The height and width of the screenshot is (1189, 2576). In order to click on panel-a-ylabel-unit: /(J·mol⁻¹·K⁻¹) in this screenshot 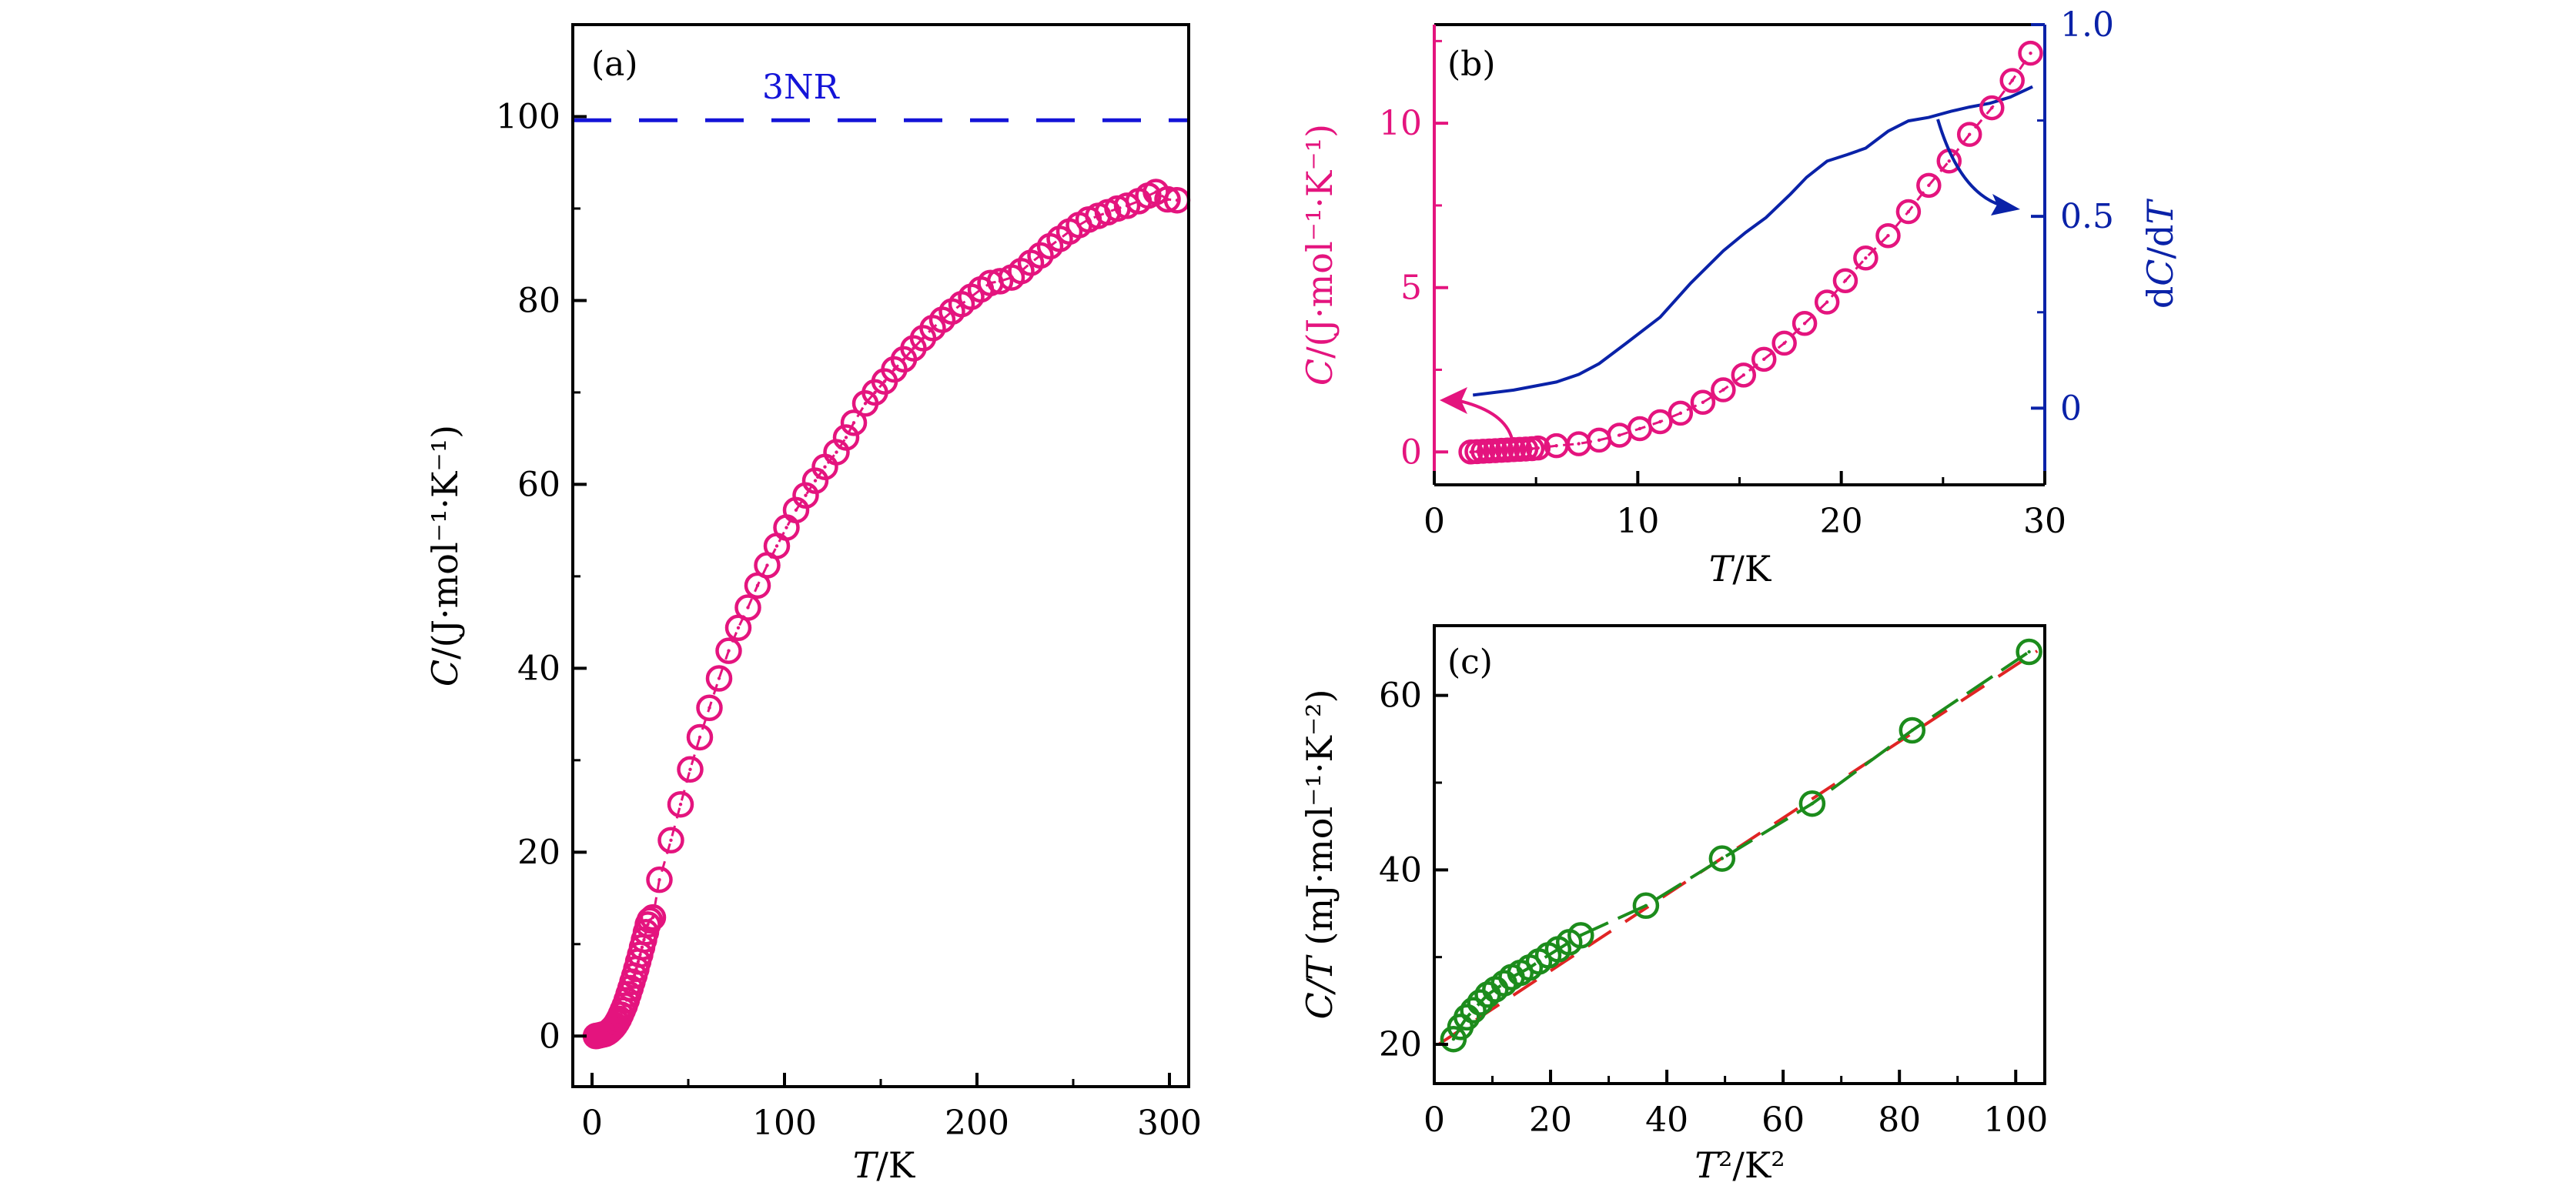, I will do `click(445, 542)`.